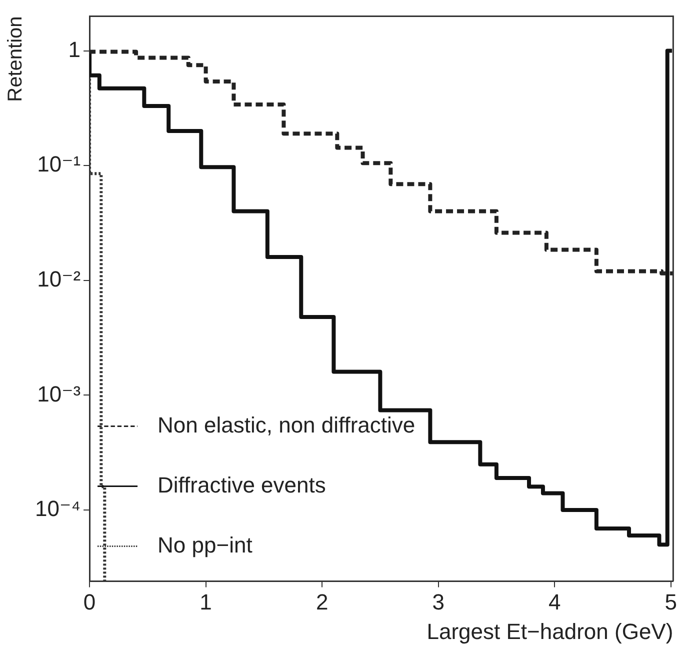 The image size is (680, 646). I want to click on y-axis-title: Retention, so click(15, 59).